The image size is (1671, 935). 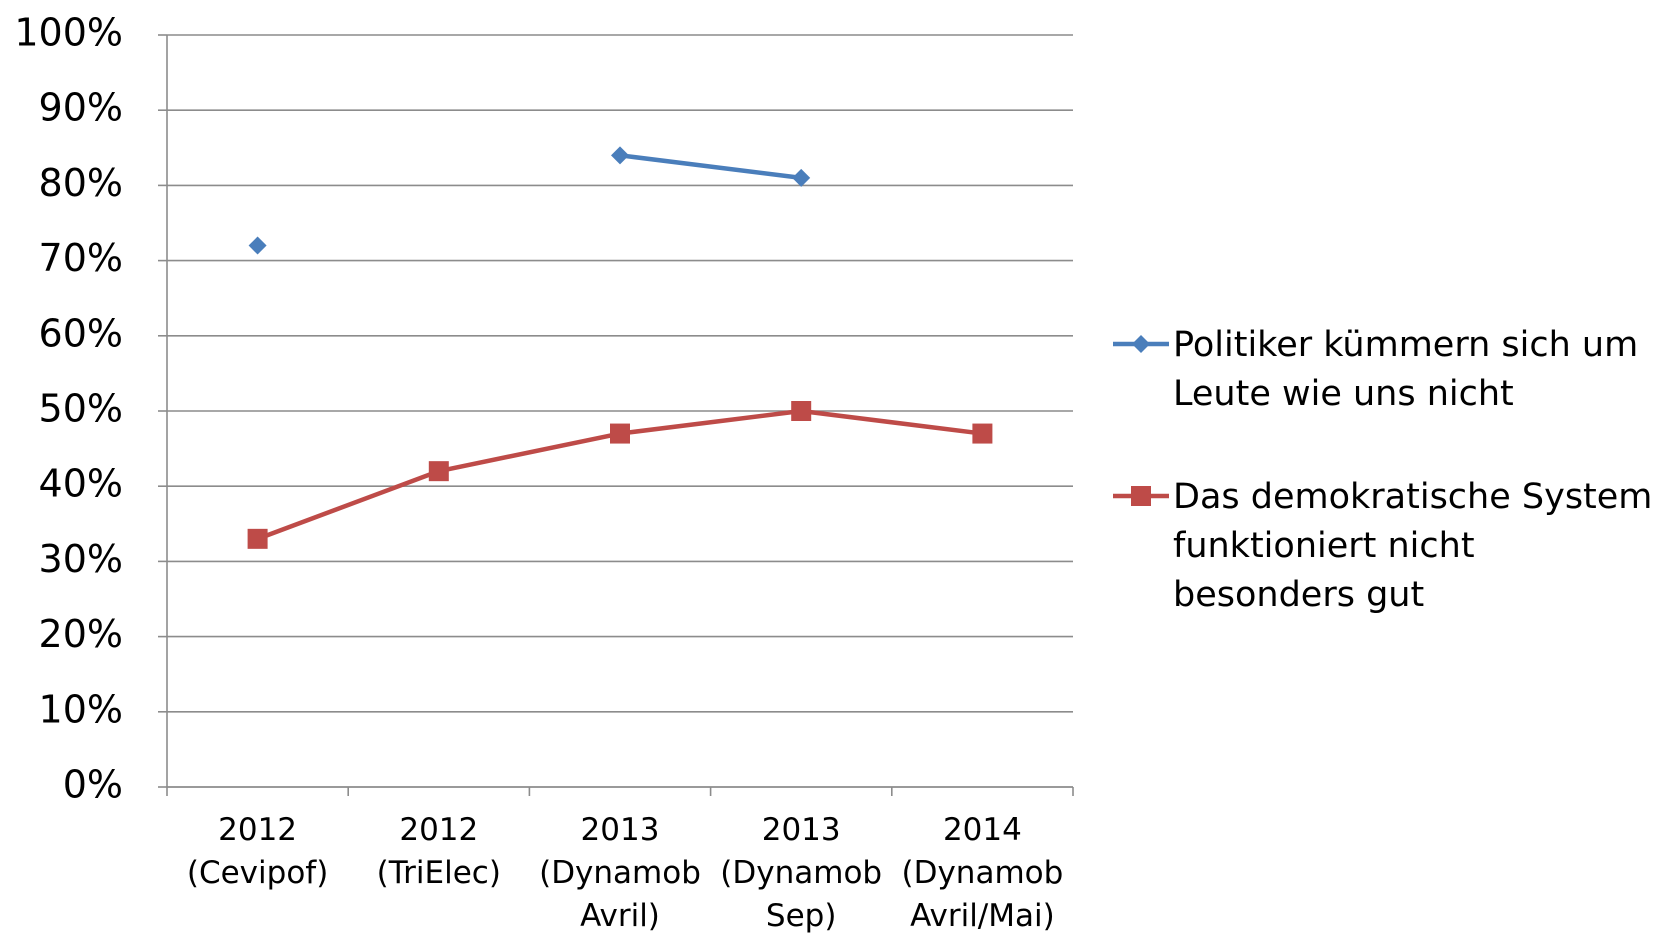 I want to click on x-tick-label: 2014 (Dynamob Avril/Mai), so click(x=983, y=873).